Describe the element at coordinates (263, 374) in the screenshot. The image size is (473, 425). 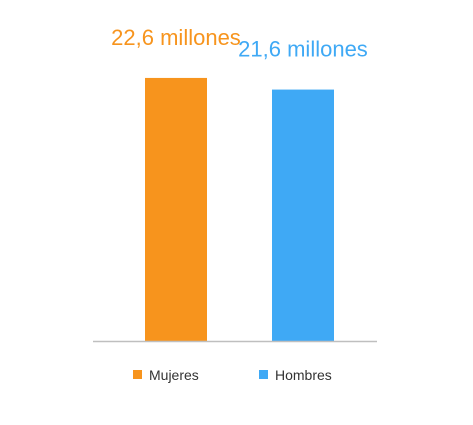
I see `legend-swatch-hombres` at that location.